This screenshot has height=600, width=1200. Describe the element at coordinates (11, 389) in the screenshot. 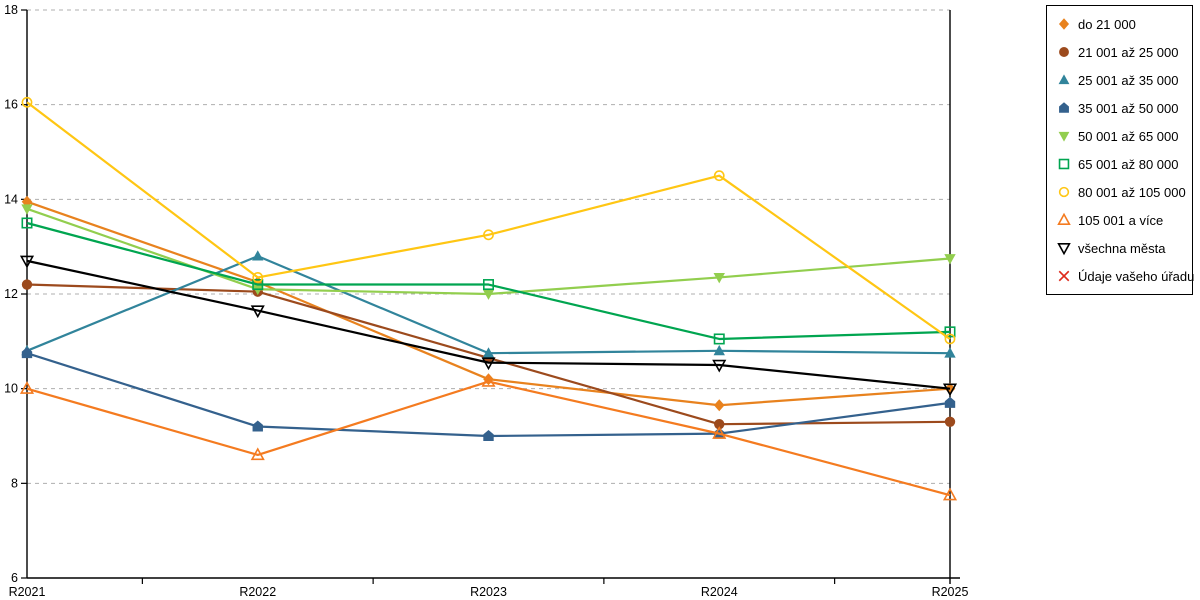

I see `y-tick-label: 10` at that location.